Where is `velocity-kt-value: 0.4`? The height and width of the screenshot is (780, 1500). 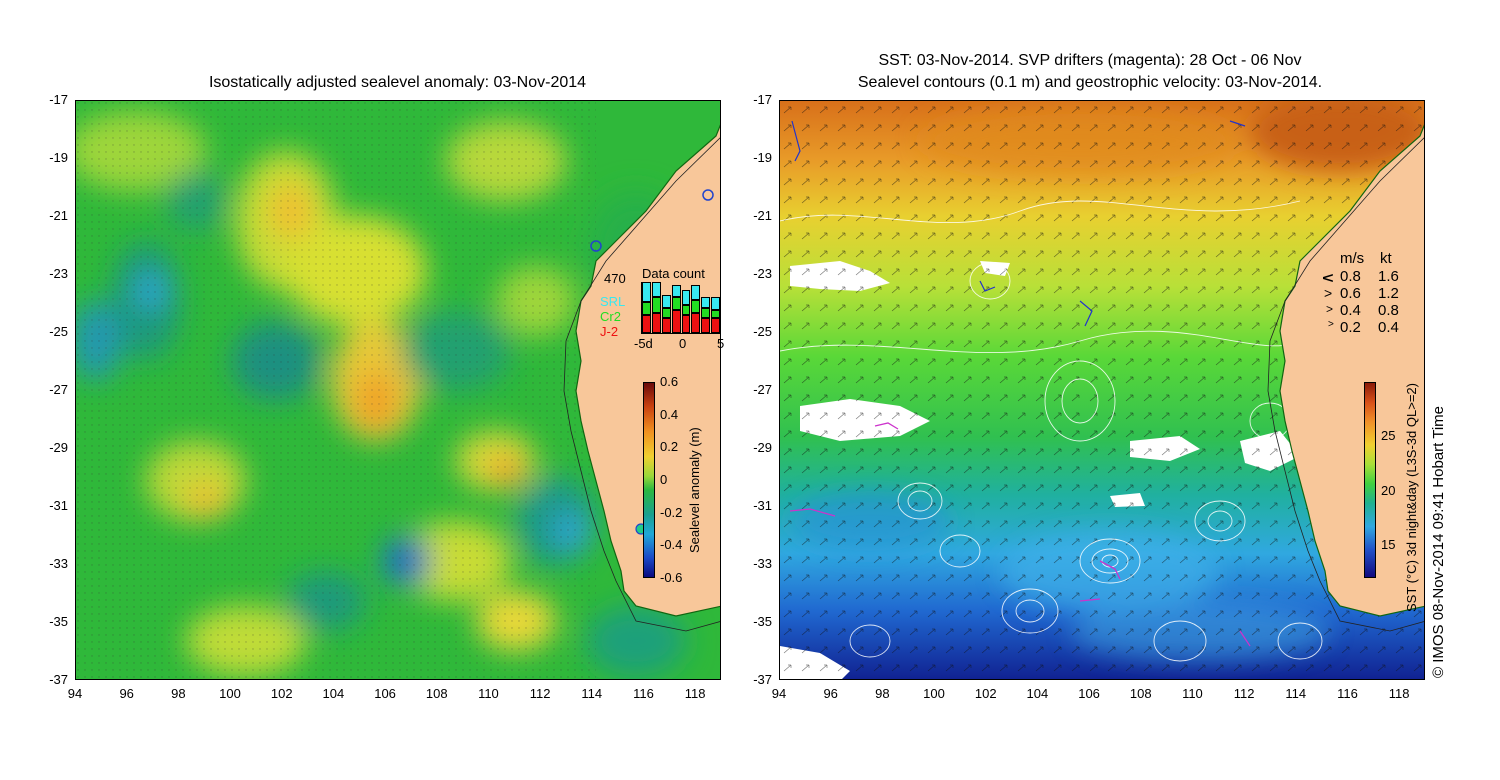 velocity-kt-value: 0.4 is located at coordinates (1388, 327).